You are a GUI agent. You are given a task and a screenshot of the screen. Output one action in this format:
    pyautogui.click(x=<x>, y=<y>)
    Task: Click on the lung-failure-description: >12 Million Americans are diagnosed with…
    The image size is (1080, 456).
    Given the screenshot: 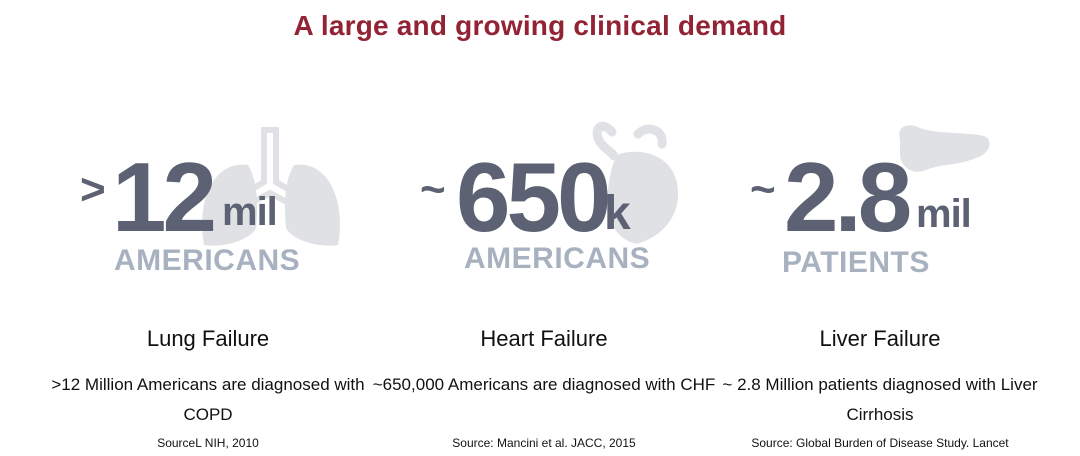 What is the action you would take?
    pyautogui.click(x=208, y=399)
    